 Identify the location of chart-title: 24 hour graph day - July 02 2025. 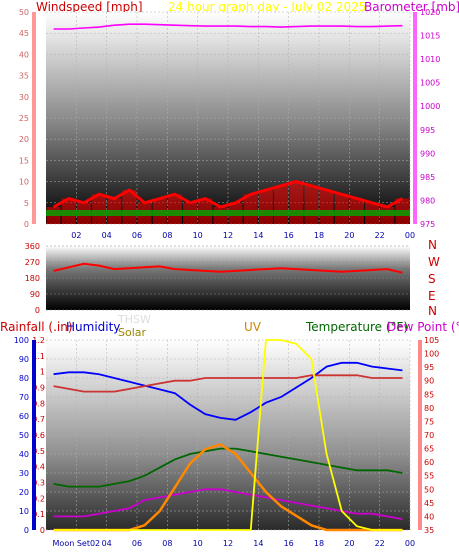
(267, 7).